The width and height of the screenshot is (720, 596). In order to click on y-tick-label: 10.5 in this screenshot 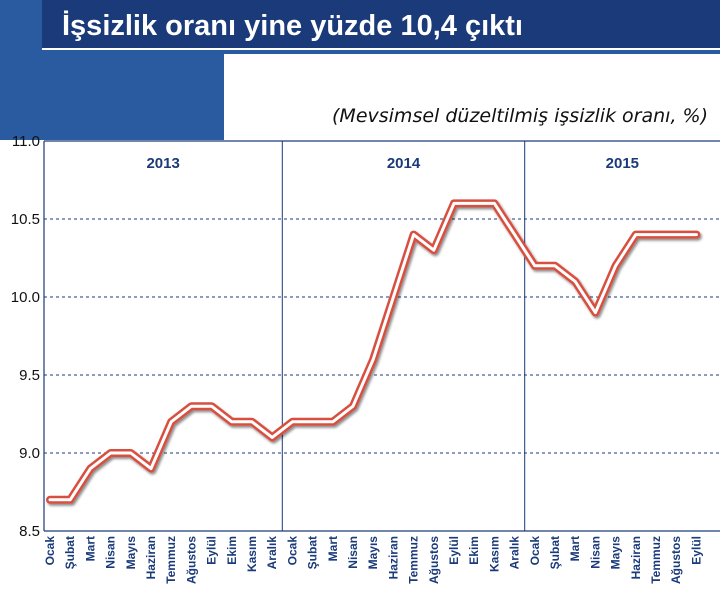, I will do `click(25, 219)`.